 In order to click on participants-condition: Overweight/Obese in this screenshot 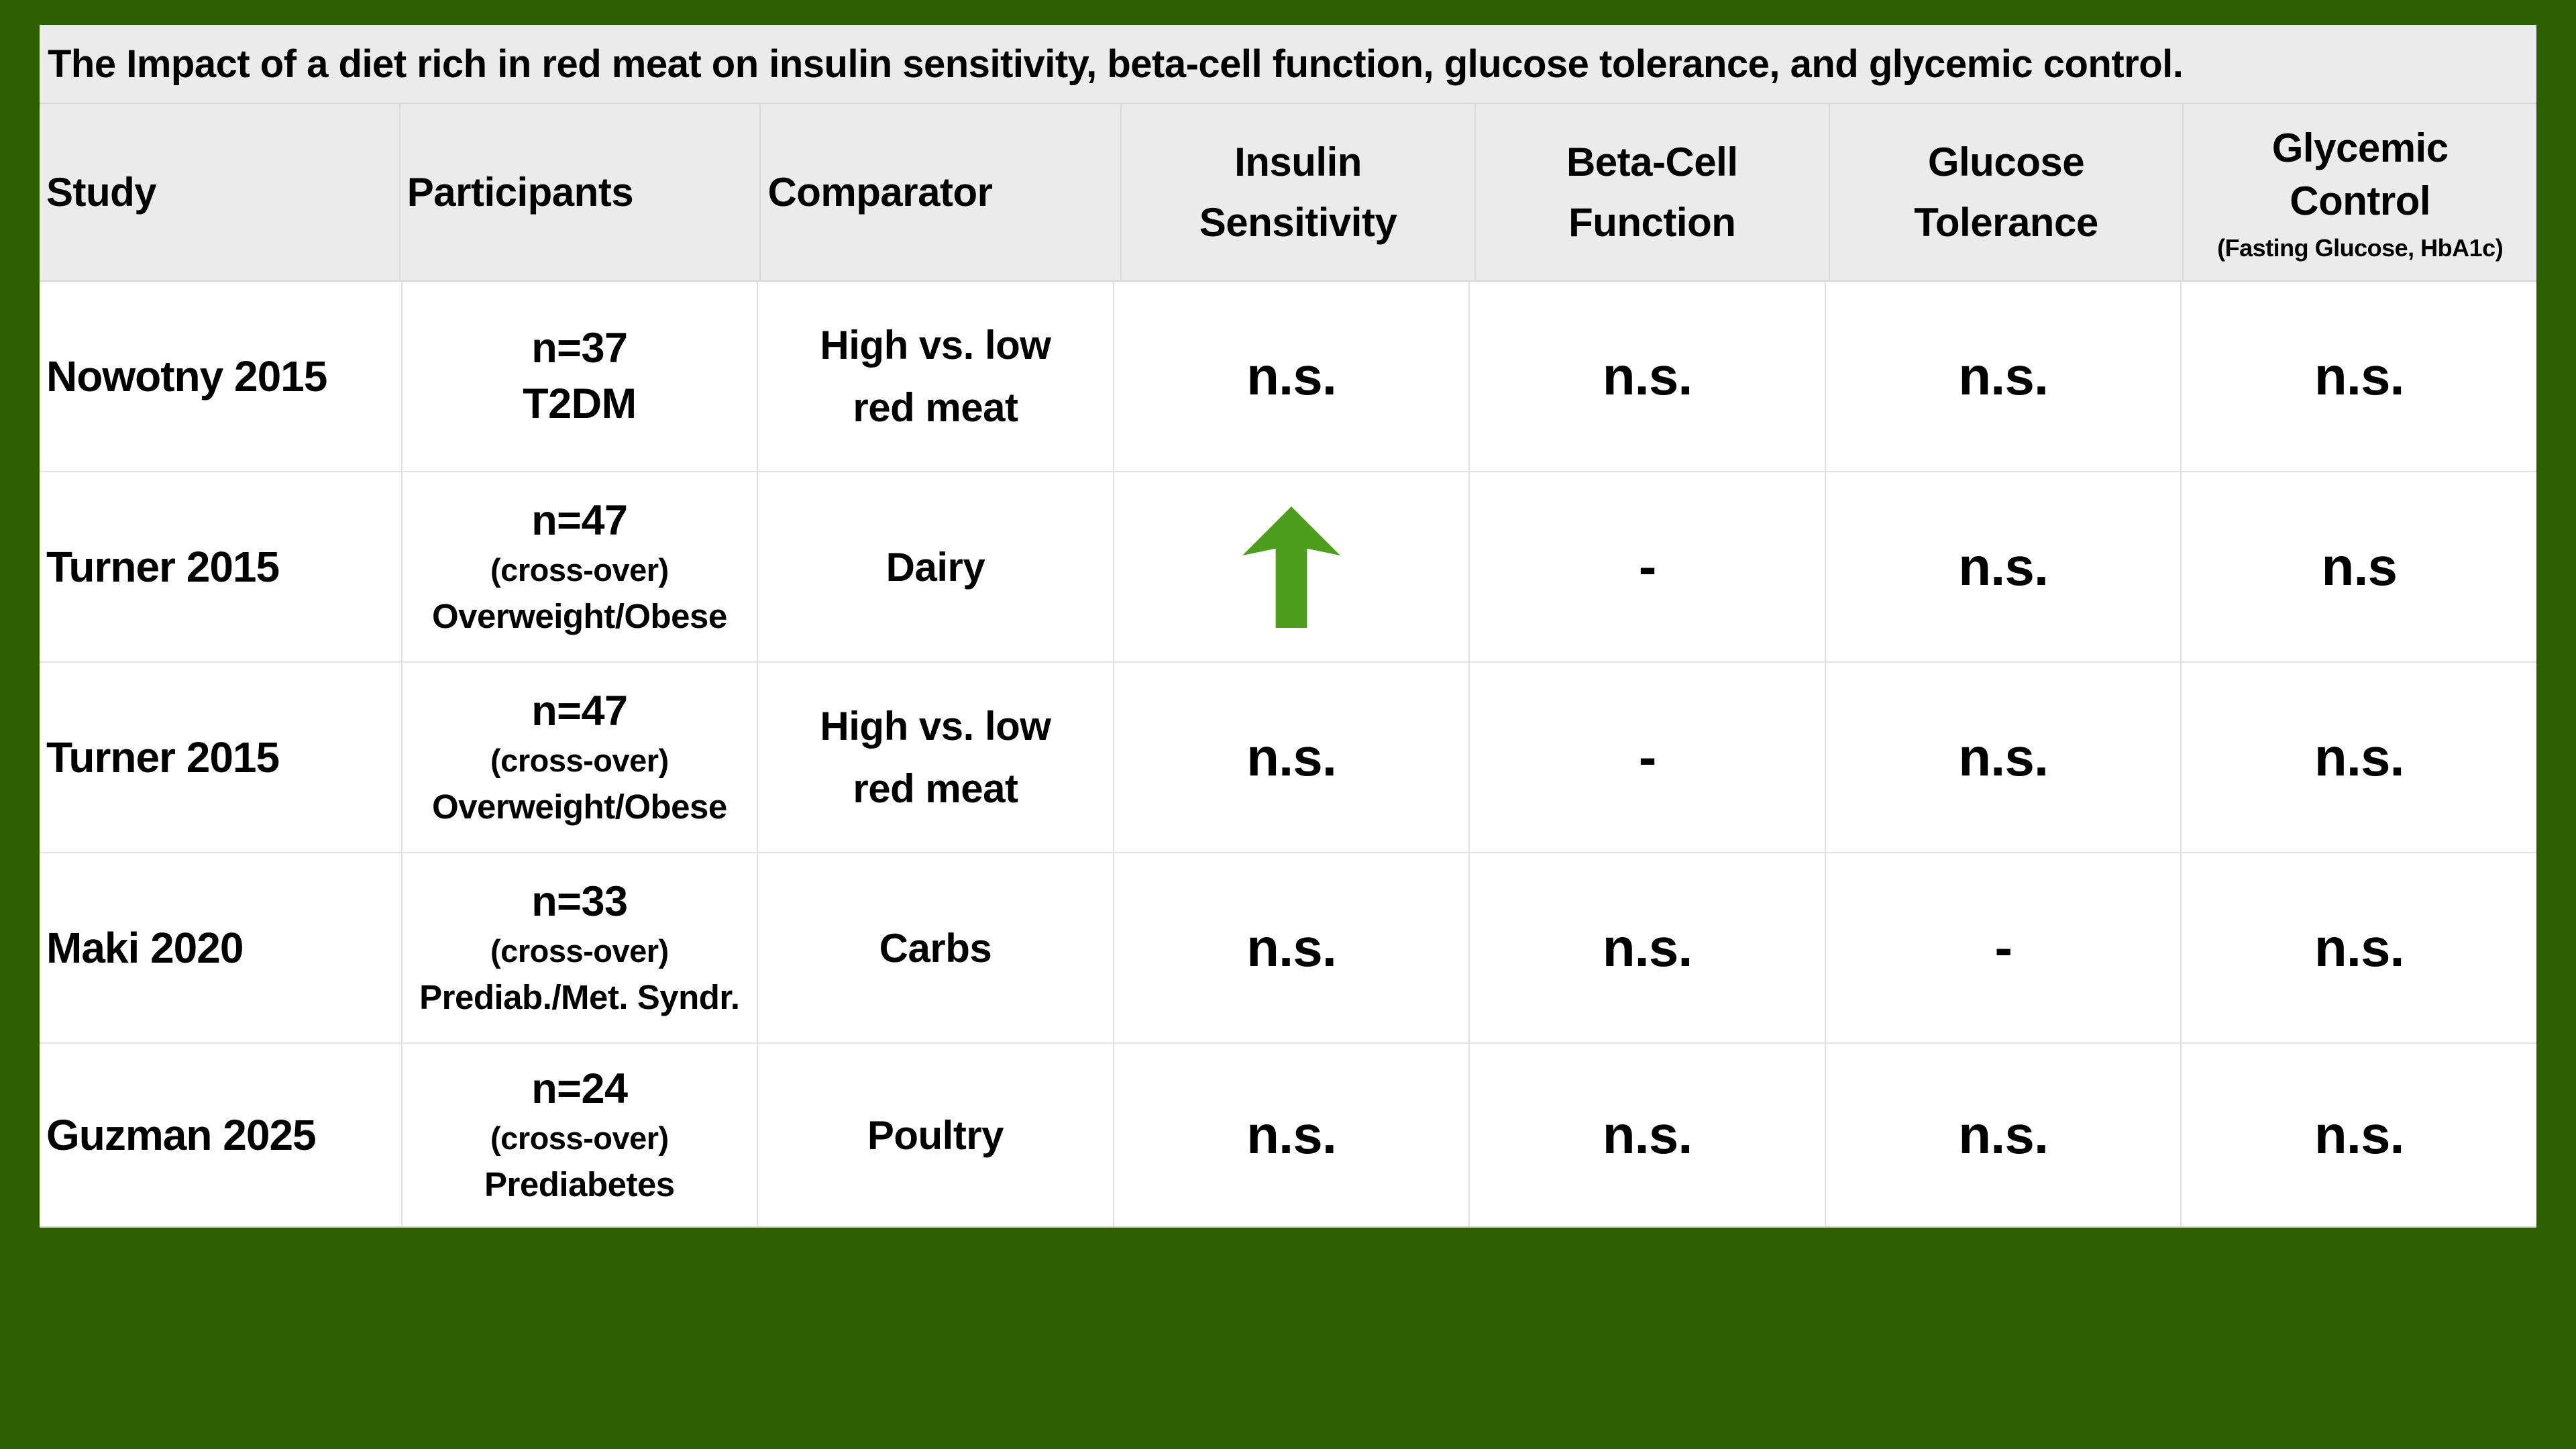, I will do `click(579, 615)`.